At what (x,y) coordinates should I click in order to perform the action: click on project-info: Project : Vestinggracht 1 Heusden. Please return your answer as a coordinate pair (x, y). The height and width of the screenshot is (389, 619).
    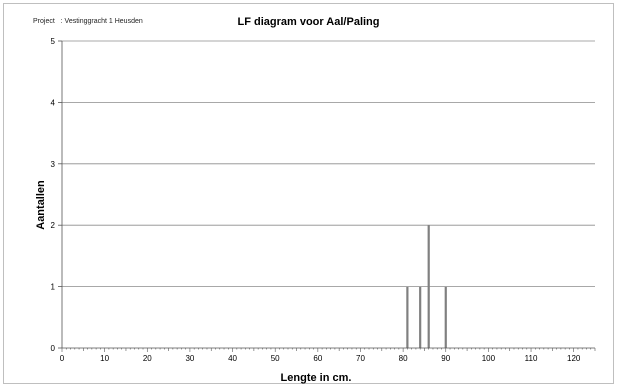
    Looking at the image, I should click on (88, 21).